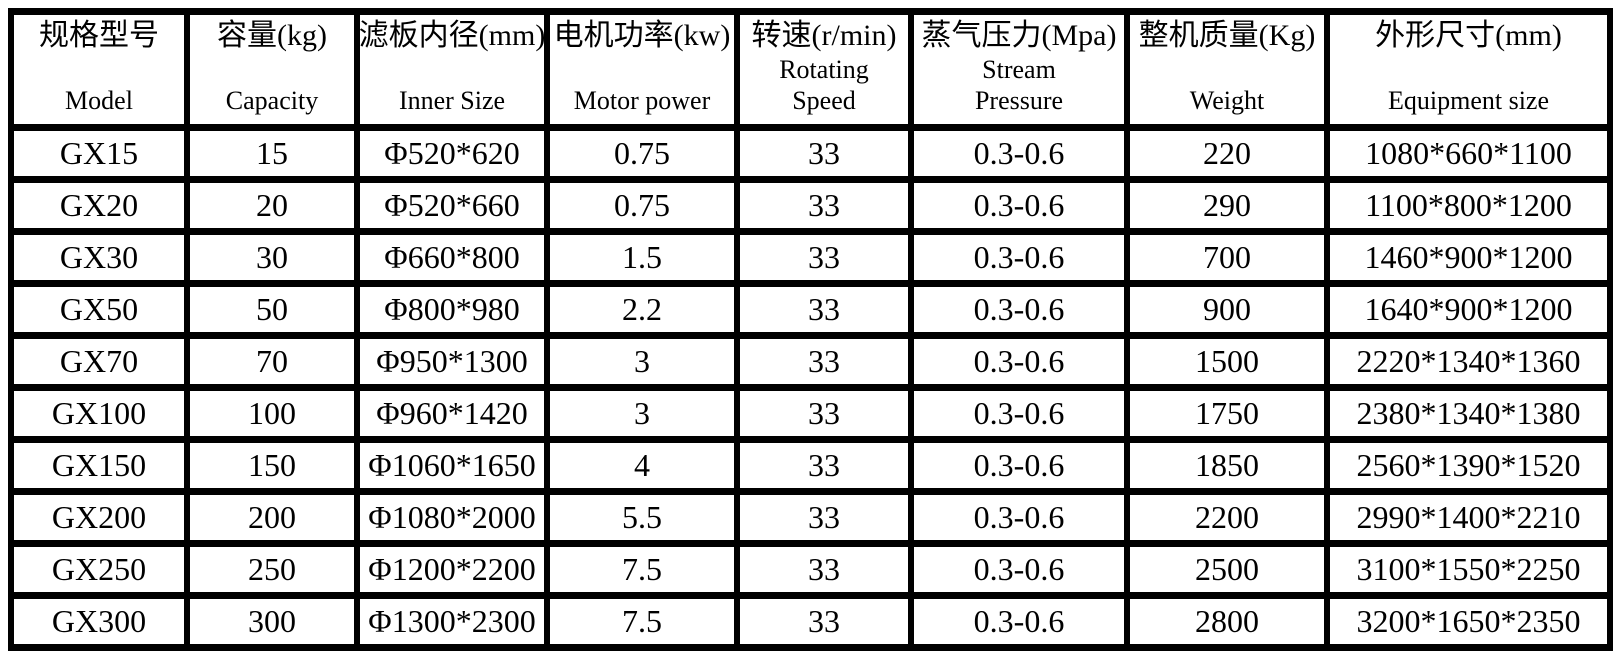 Image resolution: width=1621 pixels, height=654 pixels. Describe the element at coordinates (1468, 153) in the screenshot. I see `cell-equipment-size: 1080*660*1100` at that location.